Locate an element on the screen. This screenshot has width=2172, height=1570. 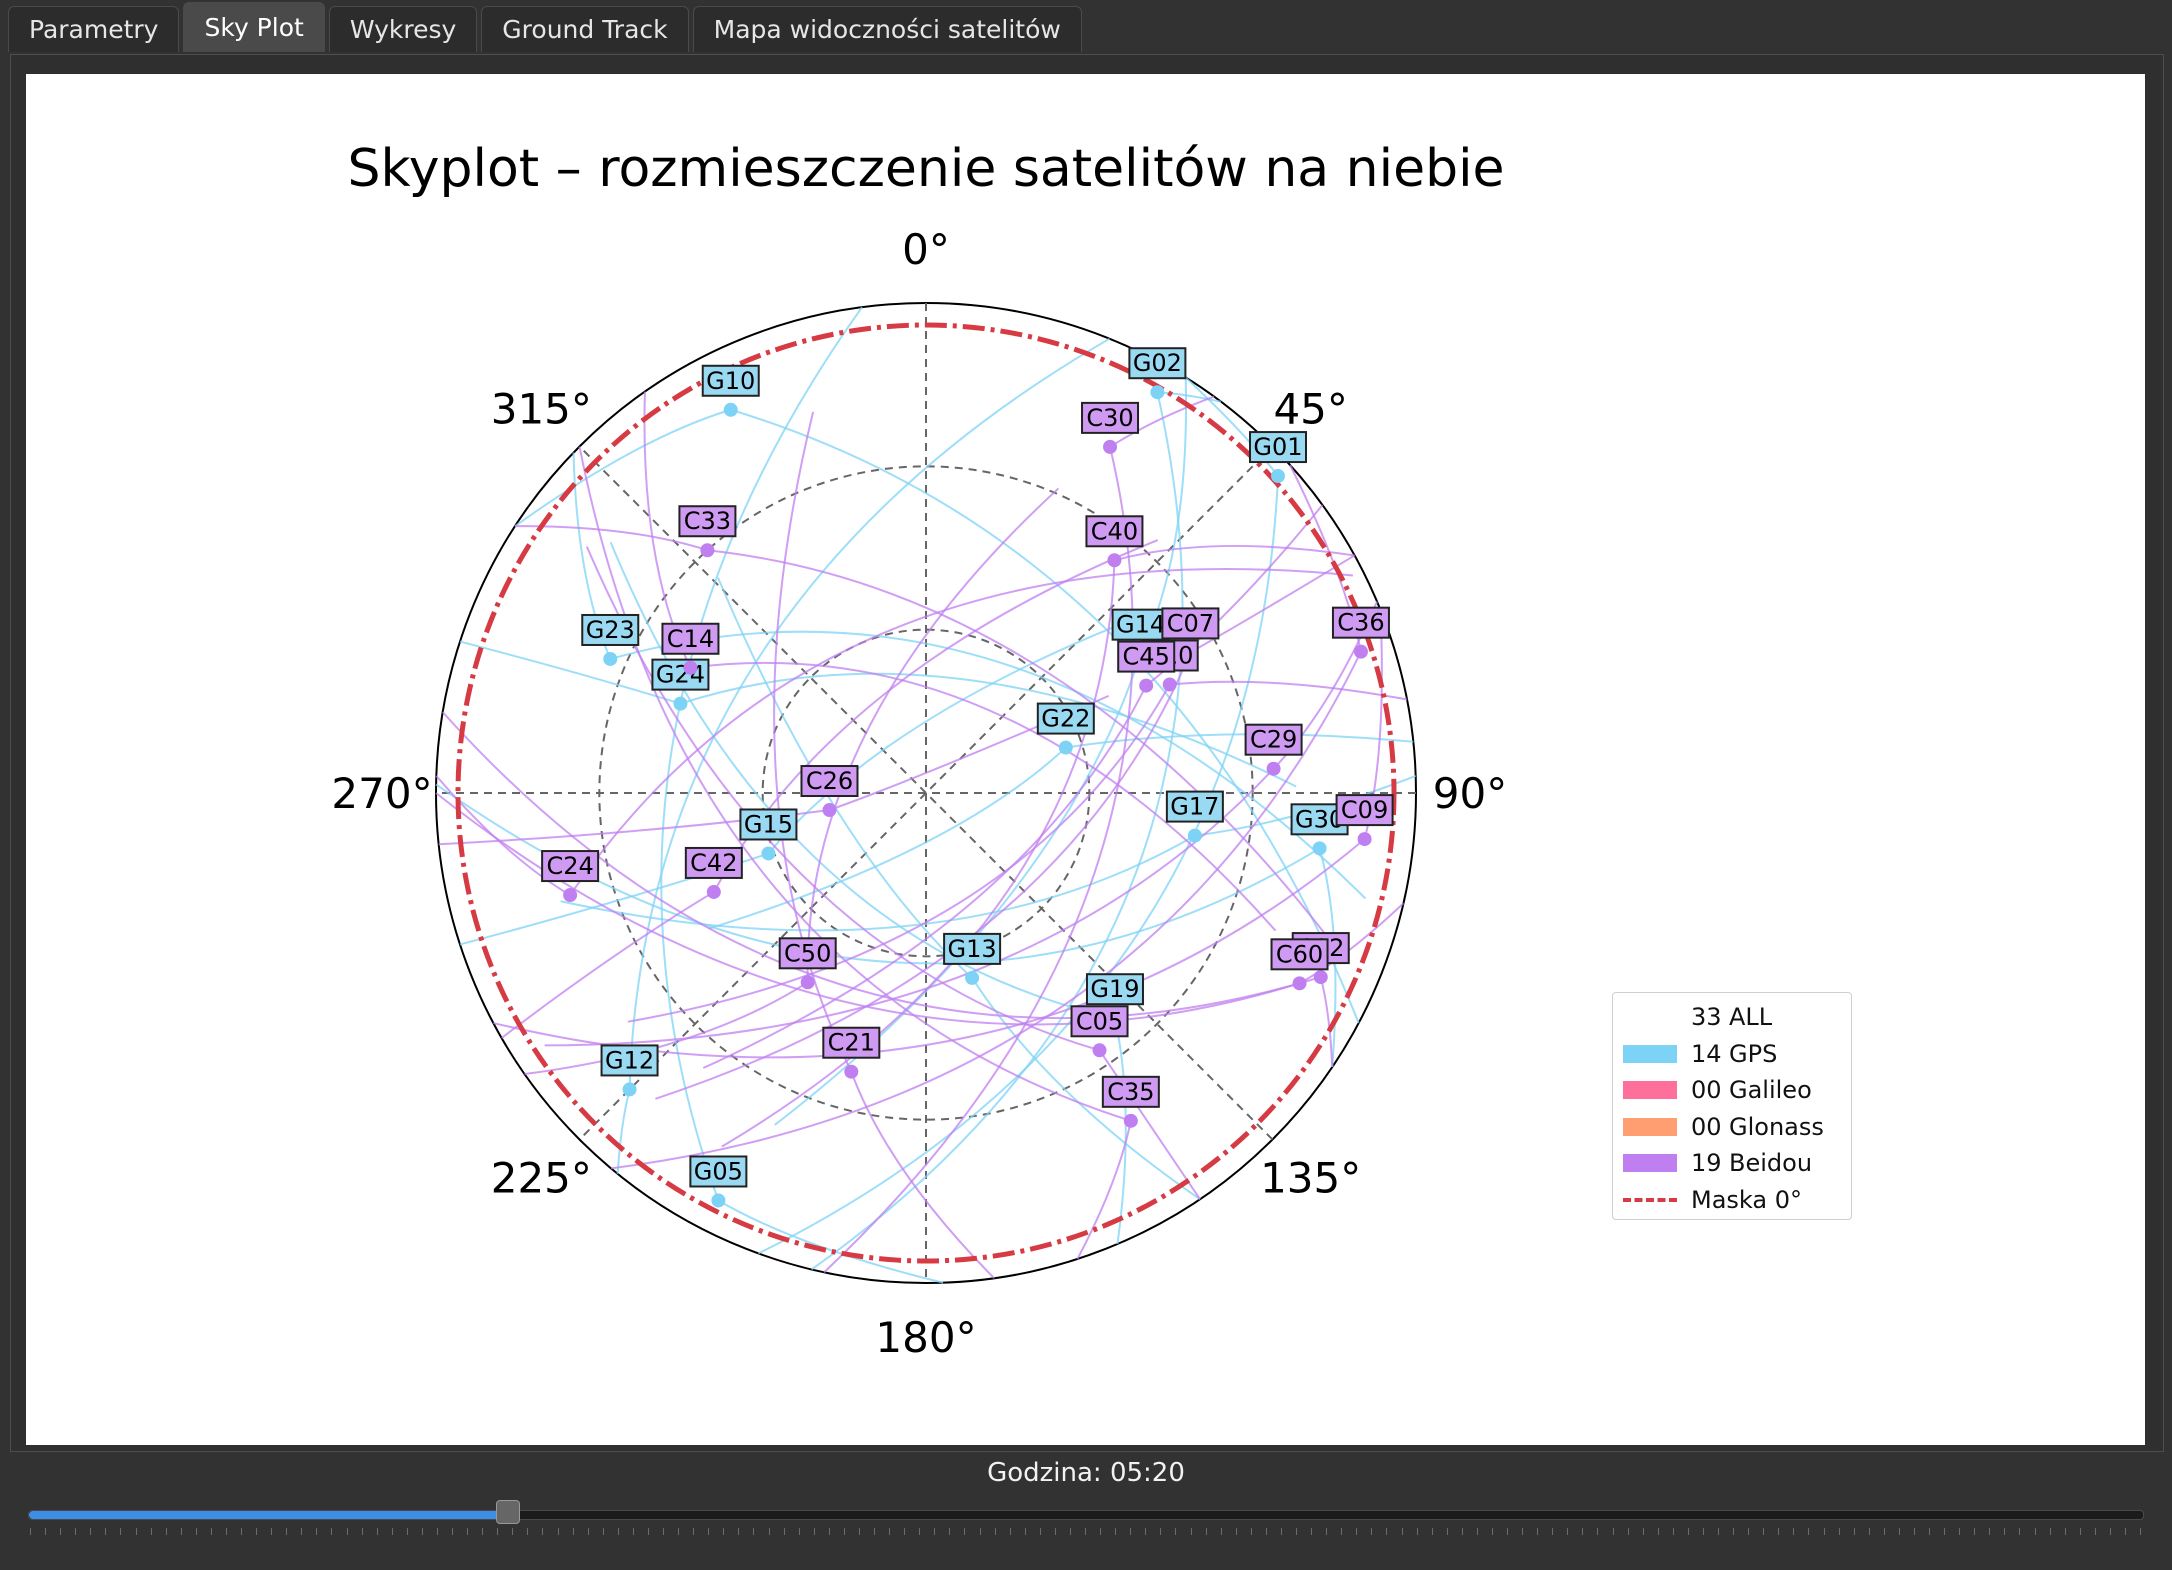
tab-ground-track: Ground Track is located at coordinates (585, 29).